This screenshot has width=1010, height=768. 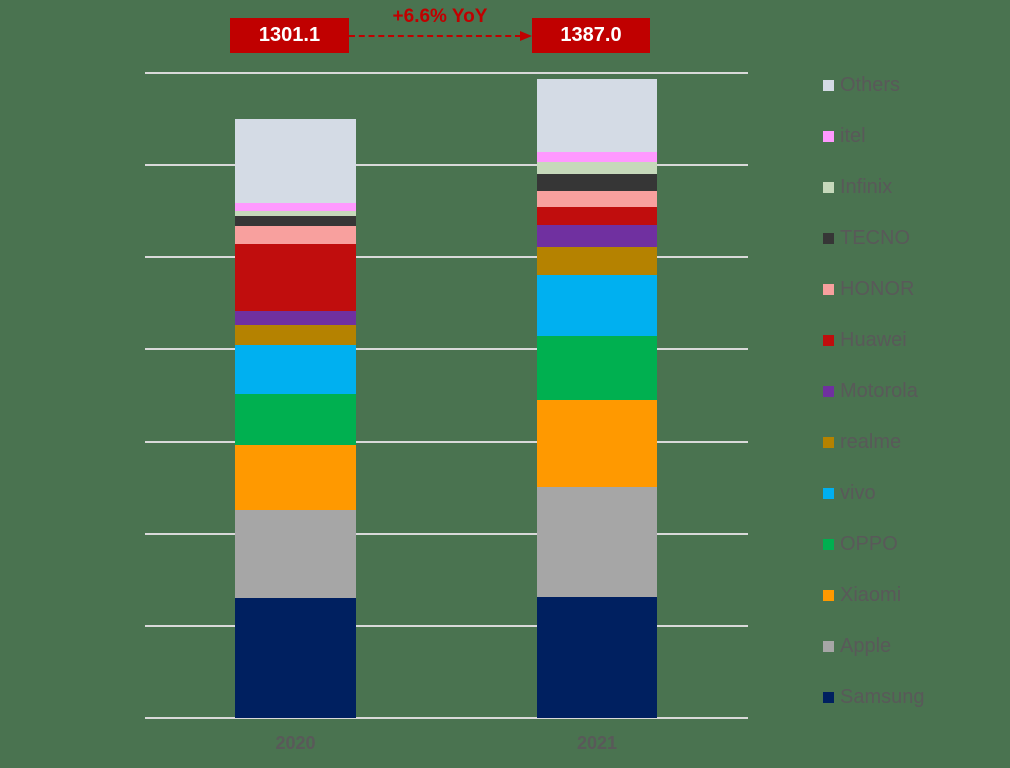 What do you see at coordinates (866, 186) in the screenshot?
I see `legend-label: Infinix` at bounding box center [866, 186].